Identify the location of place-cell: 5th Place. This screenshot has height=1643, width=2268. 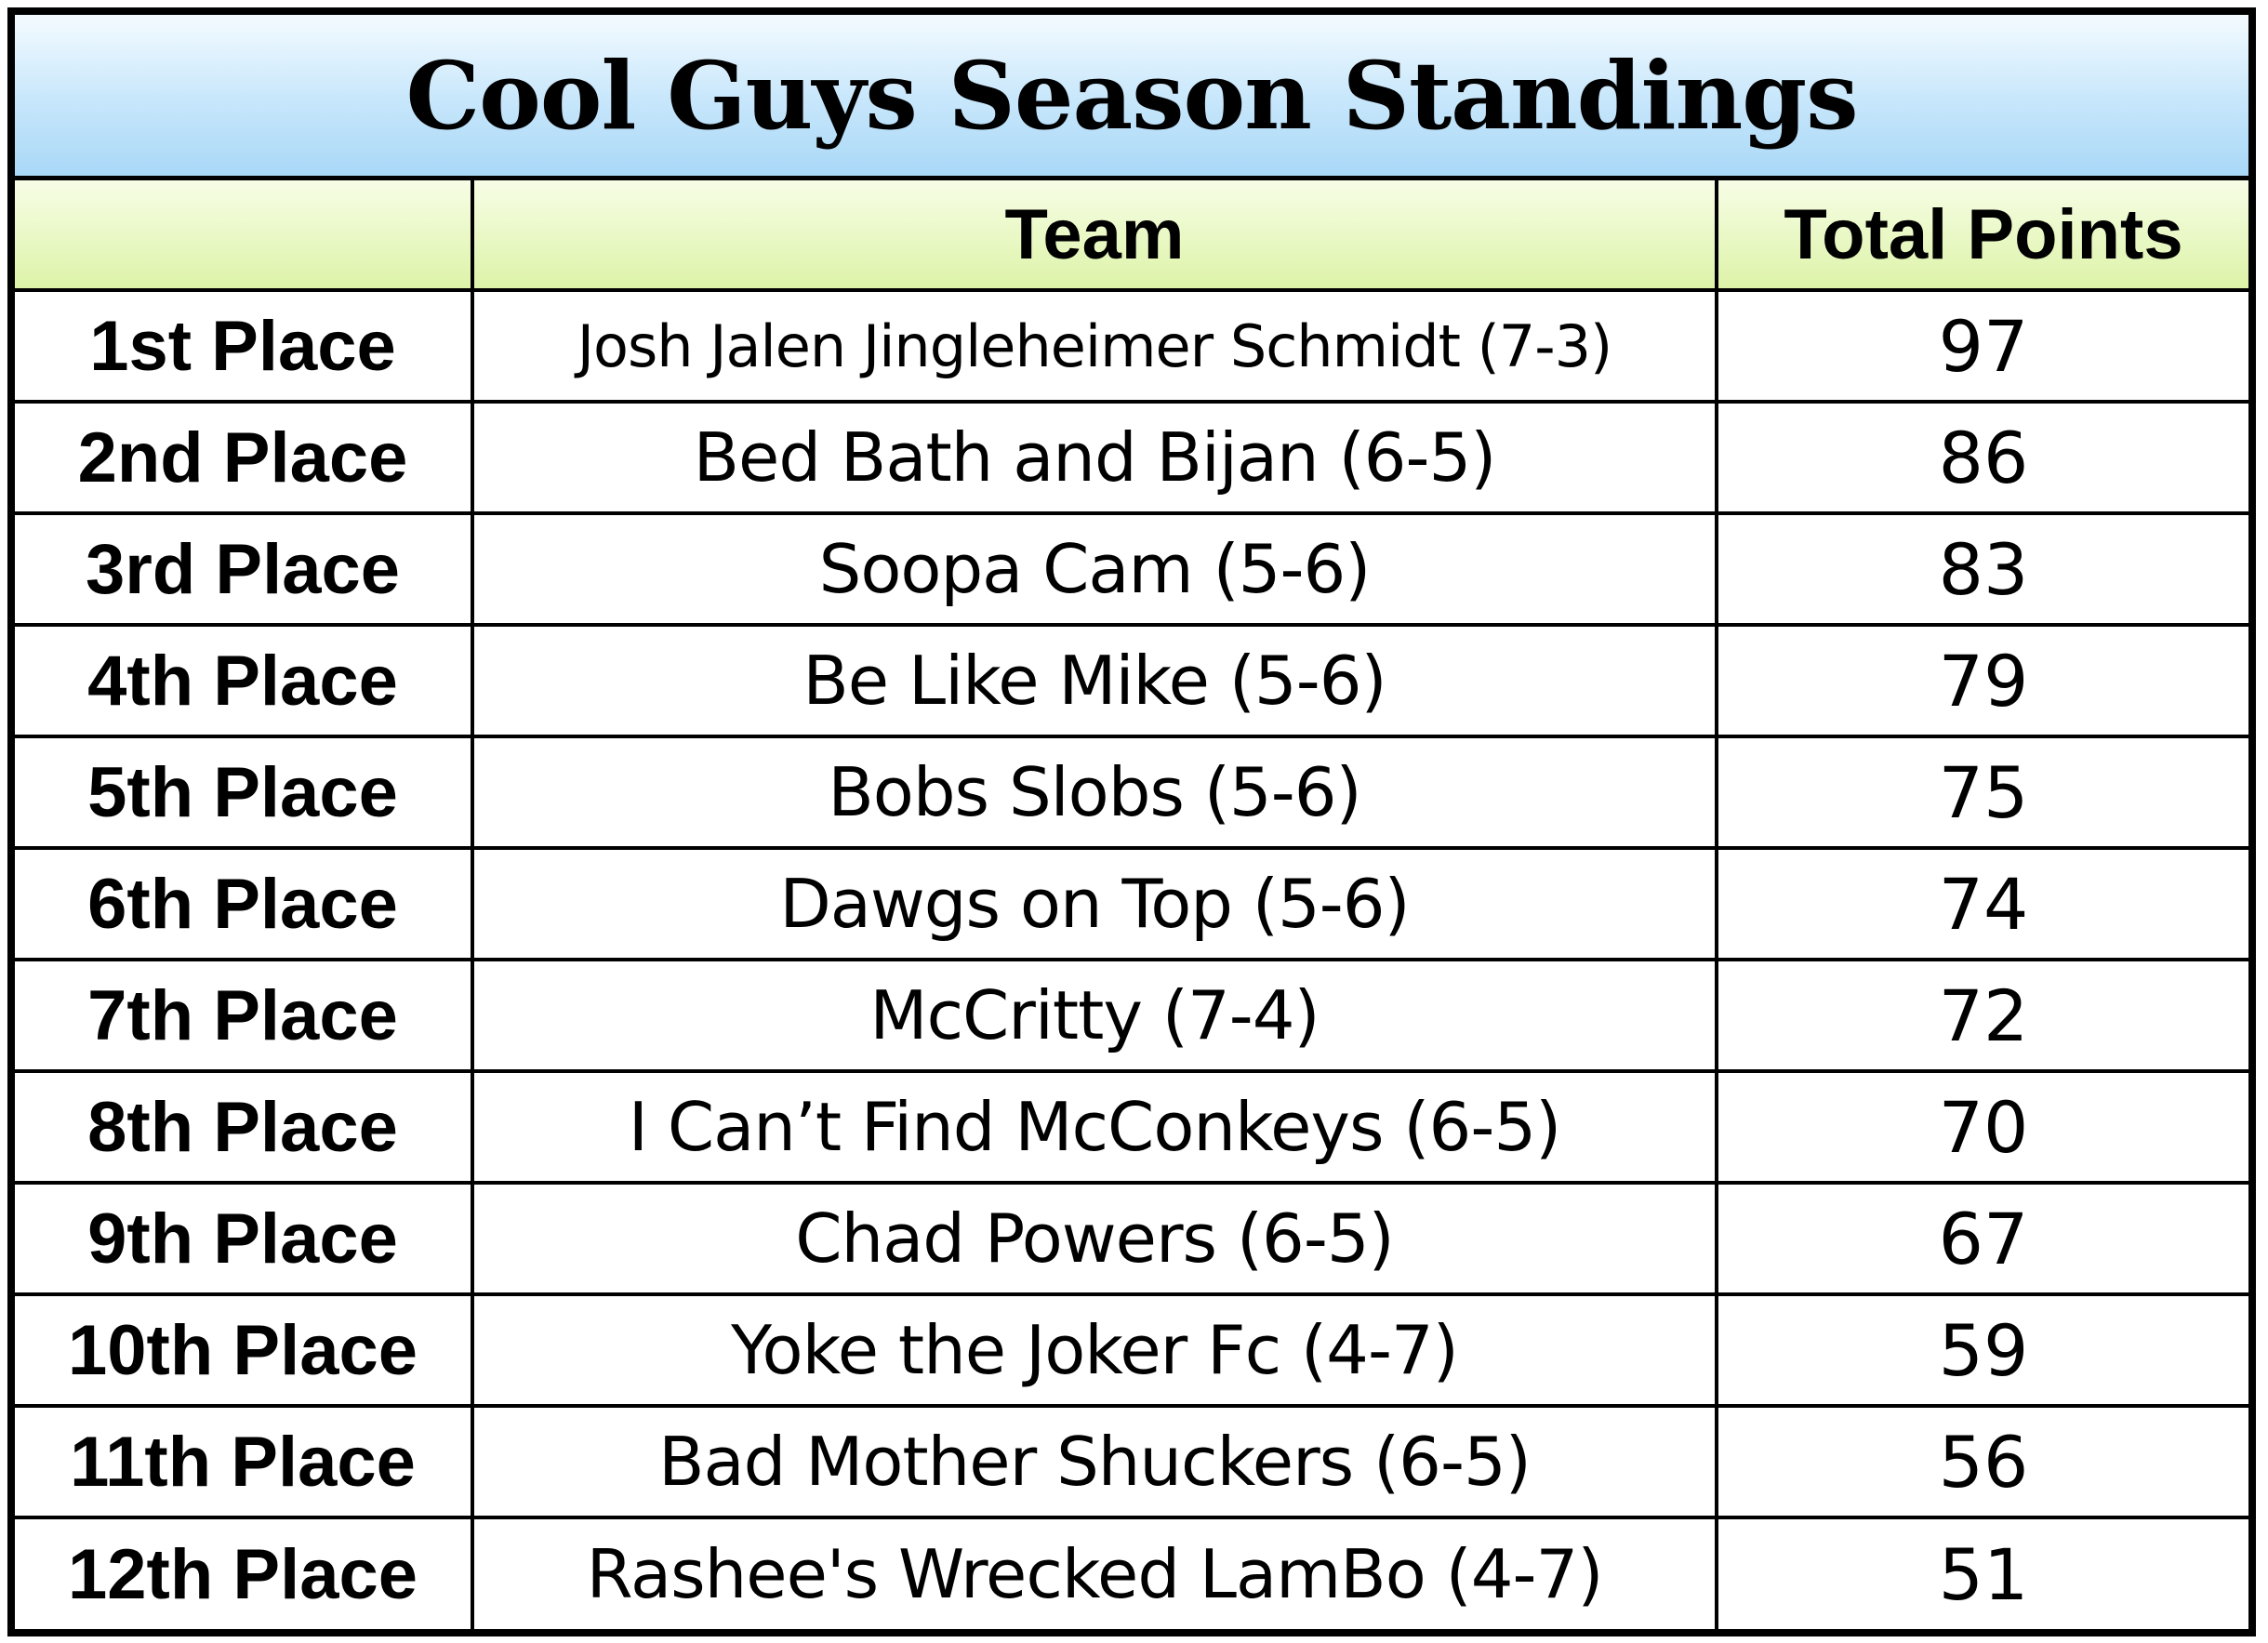
(244, 792).